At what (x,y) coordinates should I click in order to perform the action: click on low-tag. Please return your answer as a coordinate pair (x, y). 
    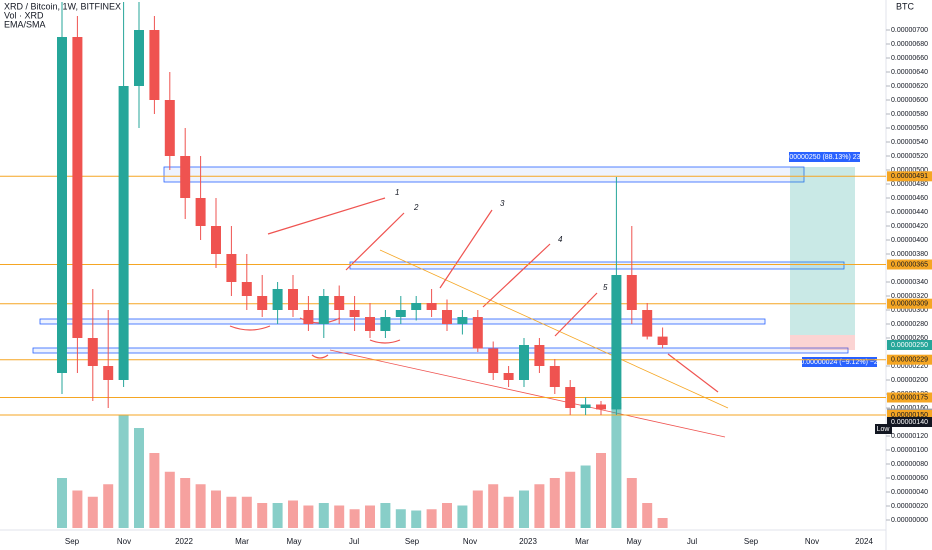
    Looking at the image, I should click on (883, 429).